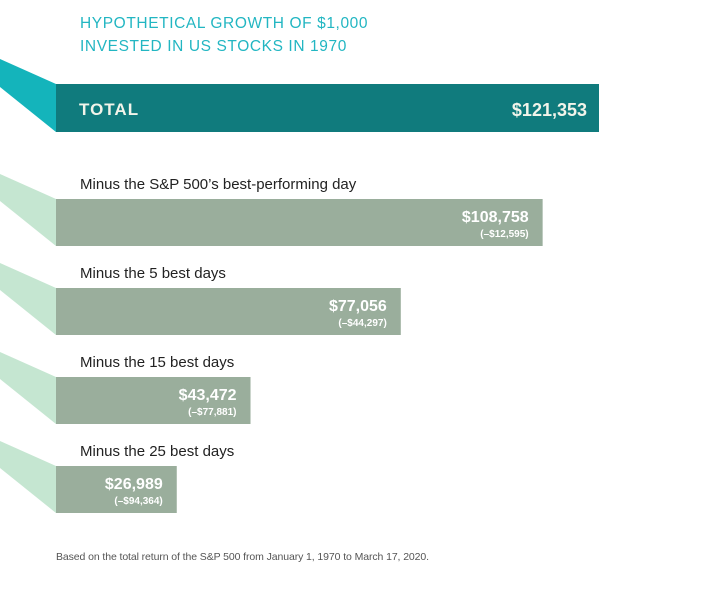  What do you see at coordinates (549, 110) in the screenshot?
I see `total-value-label: $121,353` at bounding box center [549, 110].